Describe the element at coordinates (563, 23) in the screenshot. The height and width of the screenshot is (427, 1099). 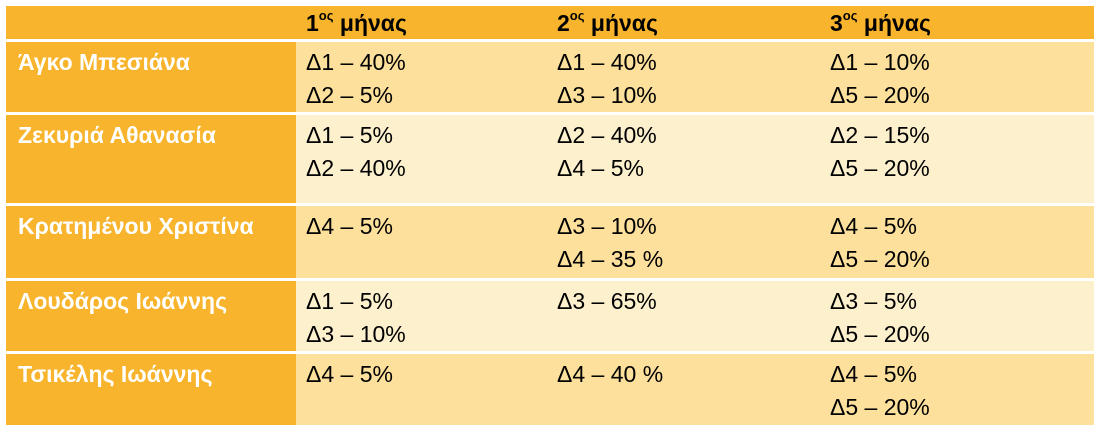
I see `month-number: 2` at that location.